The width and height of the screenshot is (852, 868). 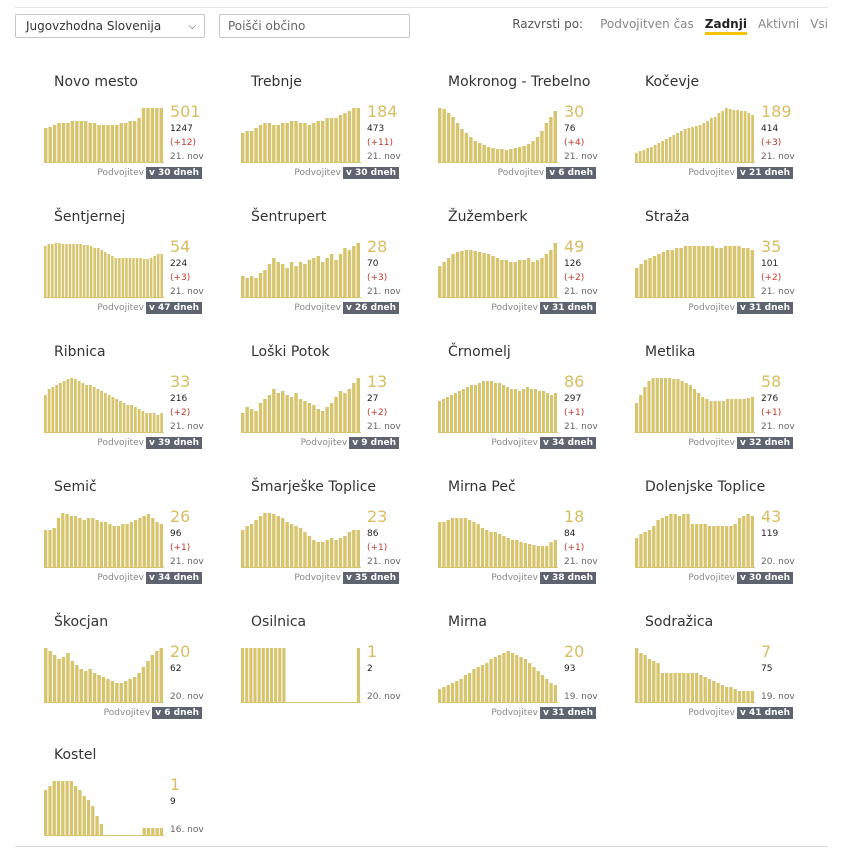 I want to click on municipality-card: Škocjan 20 62 20. nov Podvojitev v 6 dneh, so click(x=133, y=667).